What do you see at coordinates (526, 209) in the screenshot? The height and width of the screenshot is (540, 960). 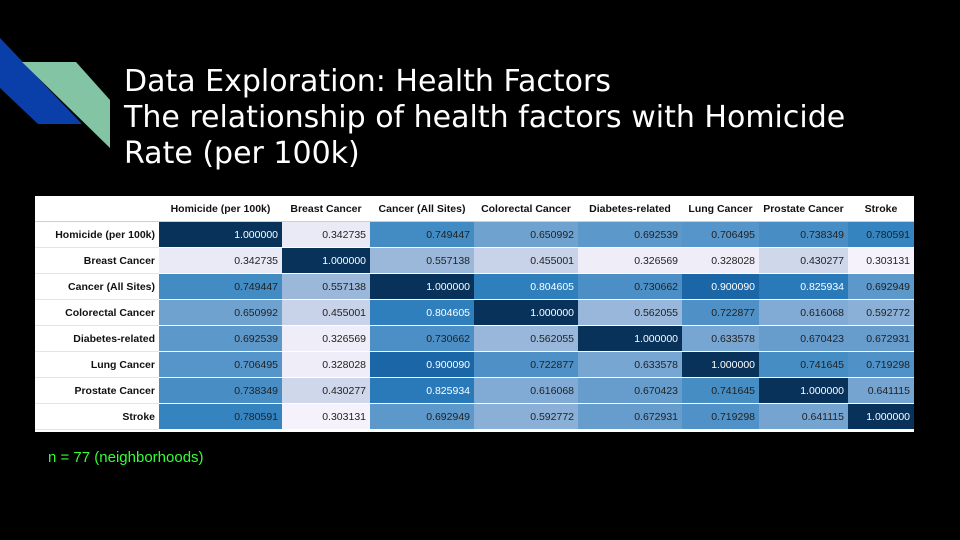 I see `column-header: Colorectal Cancer` at bounding box center [526, 209].